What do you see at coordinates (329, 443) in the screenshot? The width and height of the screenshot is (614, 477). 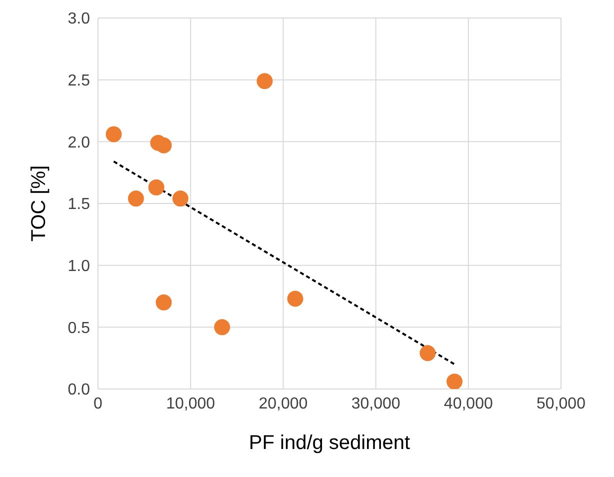 I see `x-axis-title: PF ind/g sediment` at bounding box center [329, 443].